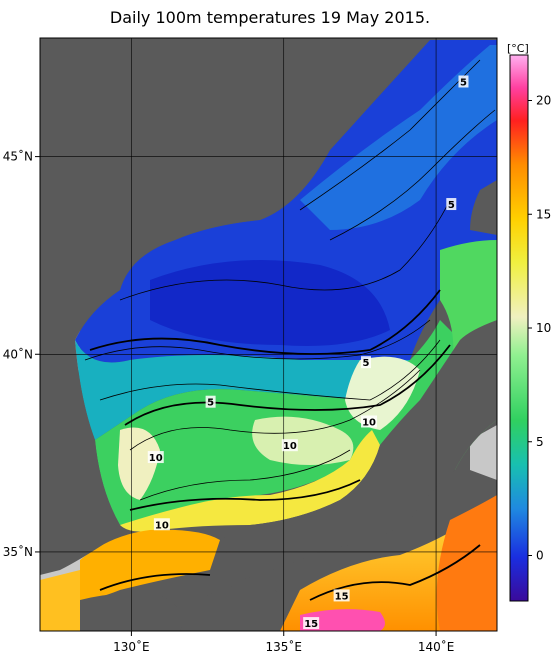  I want to click on colorbar-tick-label: 10, so click(543, 328).